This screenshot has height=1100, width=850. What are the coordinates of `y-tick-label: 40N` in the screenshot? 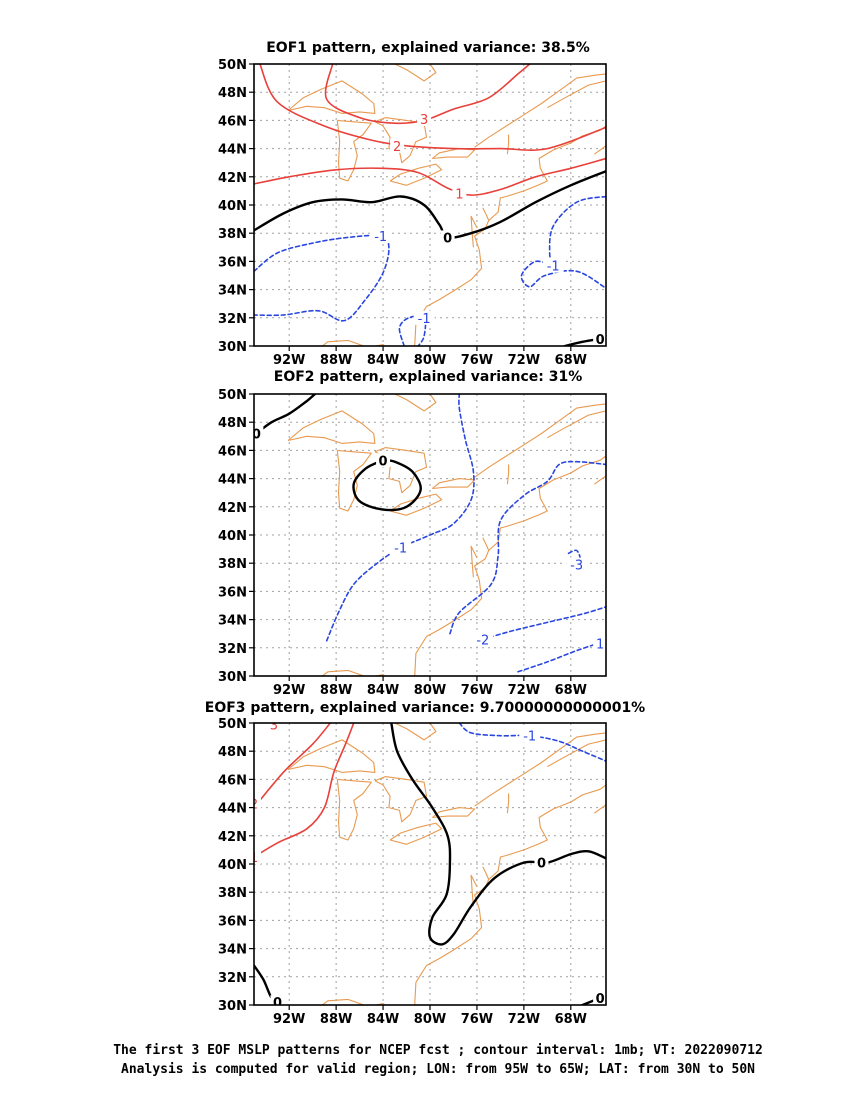 It's located at (232, 536).